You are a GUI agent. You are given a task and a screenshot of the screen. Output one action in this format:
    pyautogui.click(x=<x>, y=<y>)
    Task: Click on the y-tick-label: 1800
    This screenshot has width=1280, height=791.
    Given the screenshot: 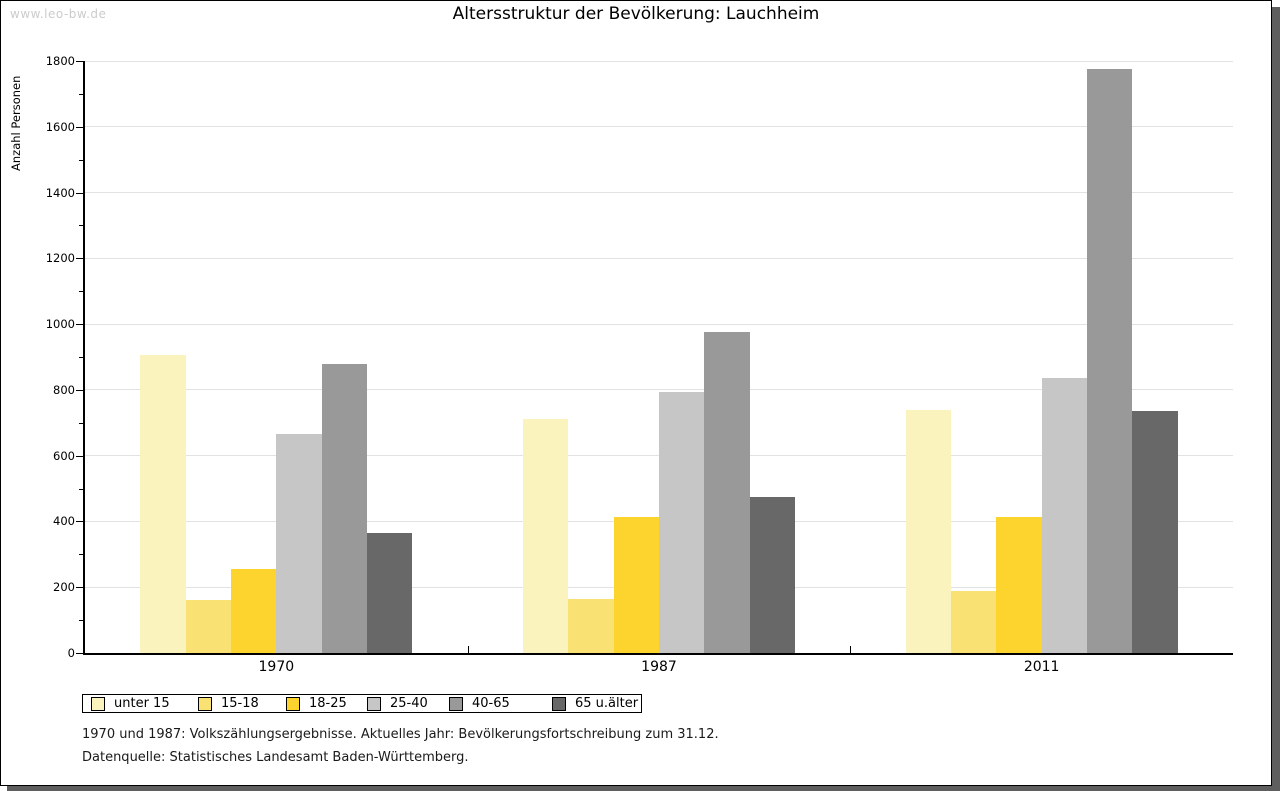 What is the action you would take?
    pyautogui.click(x=60, y=61)
    